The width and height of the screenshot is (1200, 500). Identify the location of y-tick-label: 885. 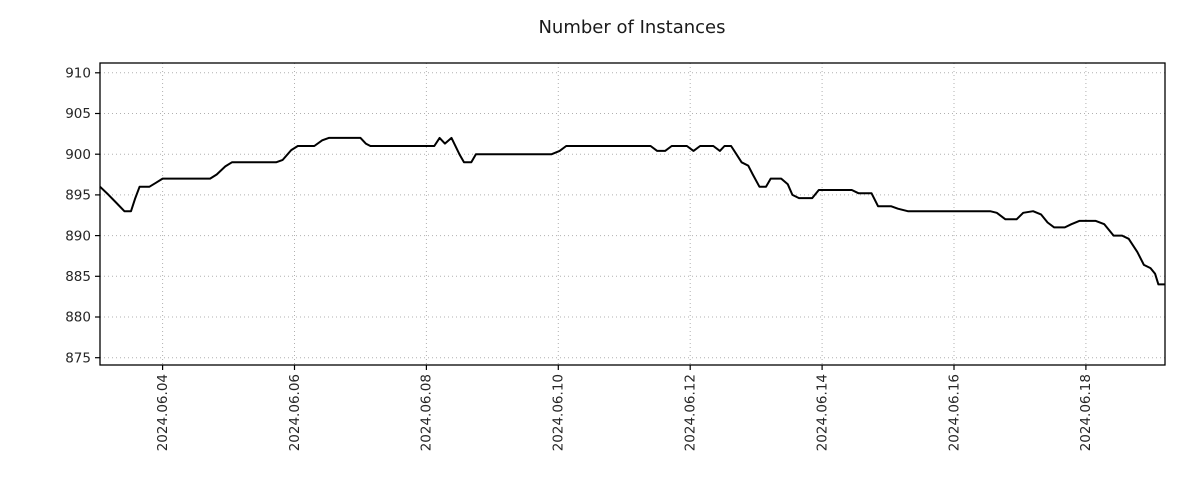
(78, 277).